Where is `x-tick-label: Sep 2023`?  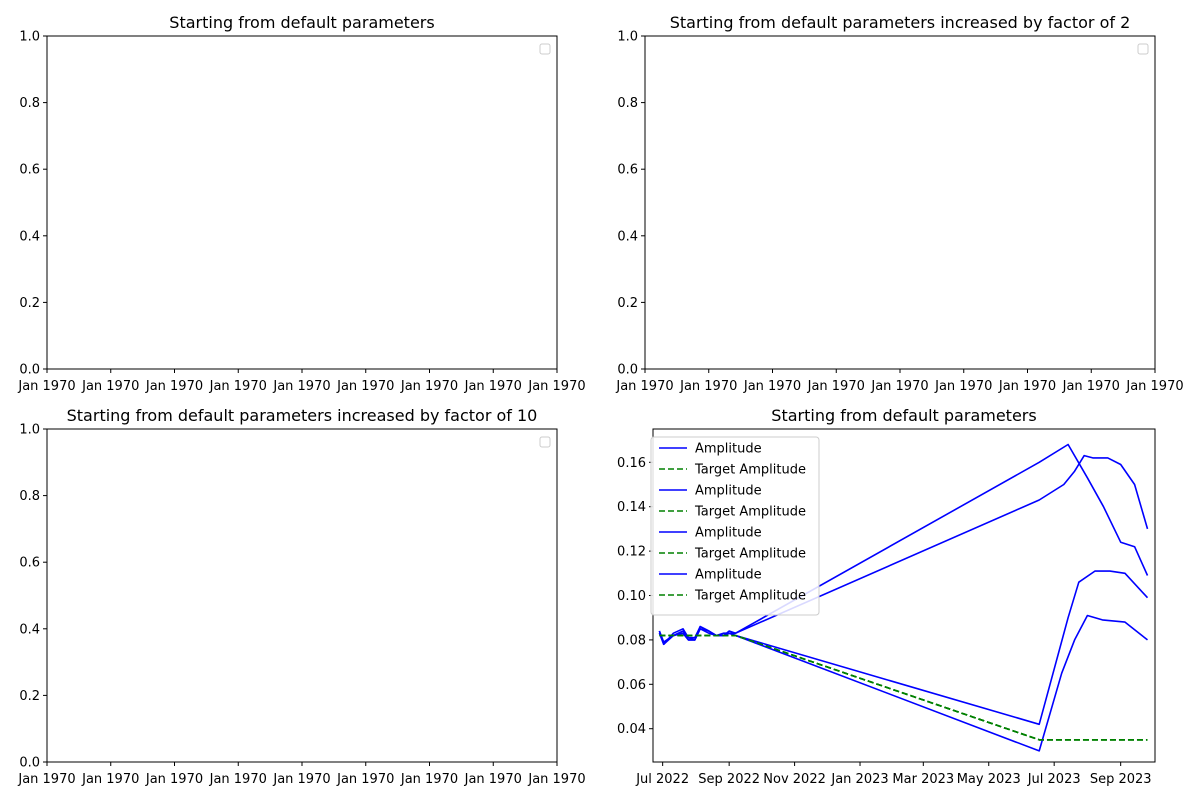
x-tick-label: Sep 2023 is located at coordinates (1121, 779).